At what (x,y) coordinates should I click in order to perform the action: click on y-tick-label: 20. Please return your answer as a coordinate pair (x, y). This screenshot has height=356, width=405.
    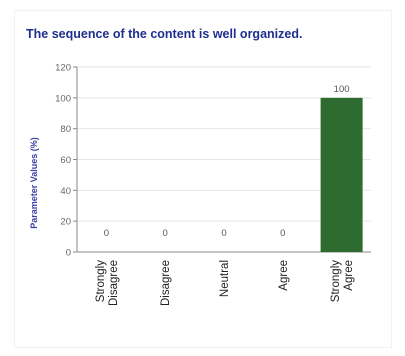
    Looking at the image, I should click on (65, 222).